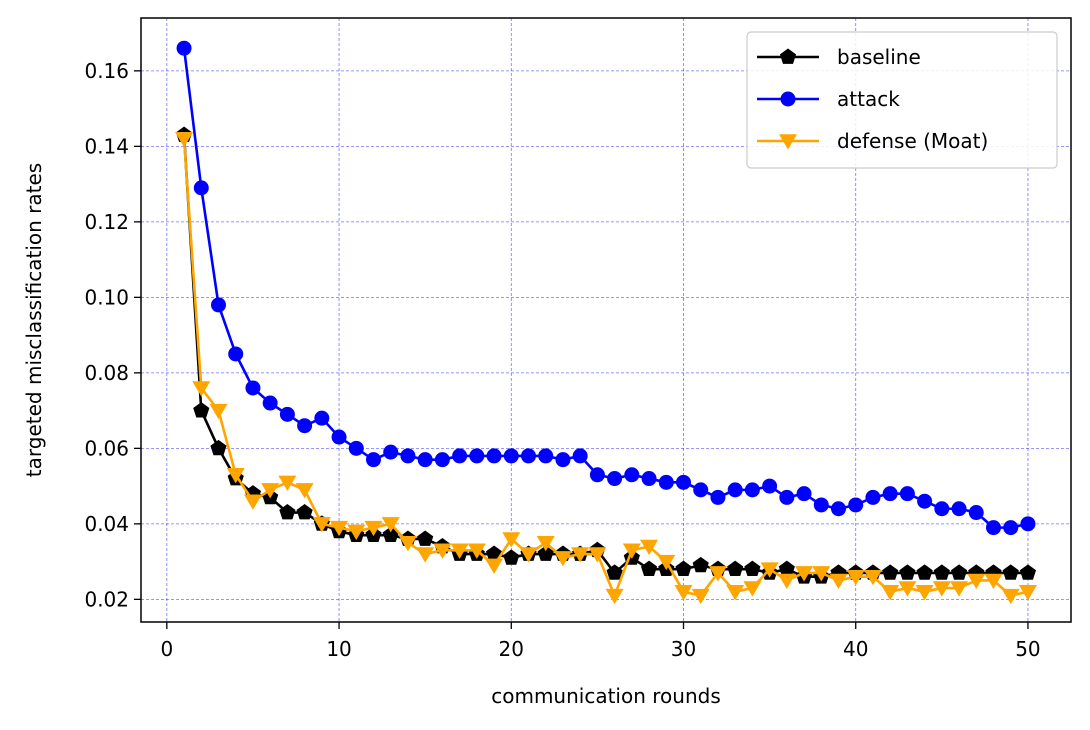  I want to click on x-tick-label: 0, so click(166, 649).